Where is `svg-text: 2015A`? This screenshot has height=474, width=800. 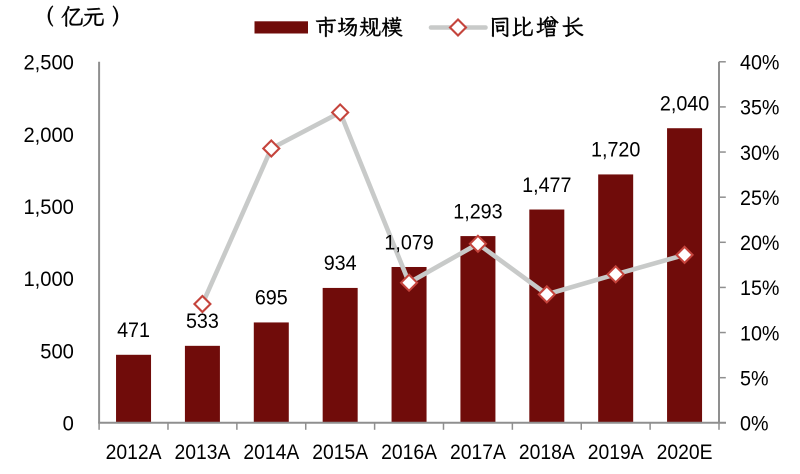
svg-text: 2015A is located at coordinates (340, 452).